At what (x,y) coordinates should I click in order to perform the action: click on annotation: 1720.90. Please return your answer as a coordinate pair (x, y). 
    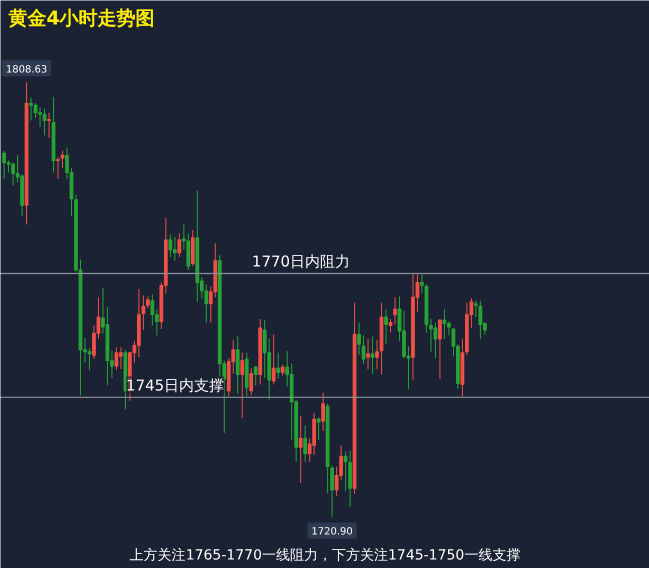
    Looking at the image, I should click on (332, 532).